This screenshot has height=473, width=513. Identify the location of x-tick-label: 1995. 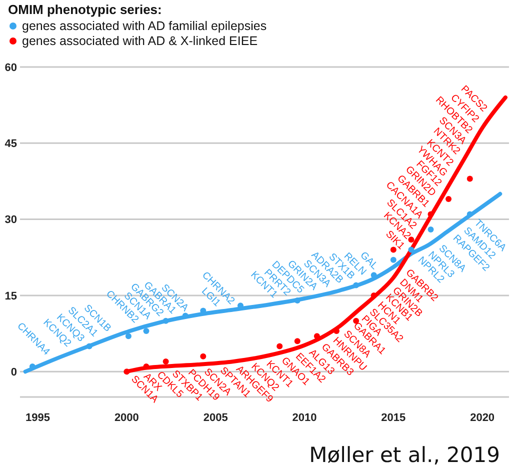
(38, 418).